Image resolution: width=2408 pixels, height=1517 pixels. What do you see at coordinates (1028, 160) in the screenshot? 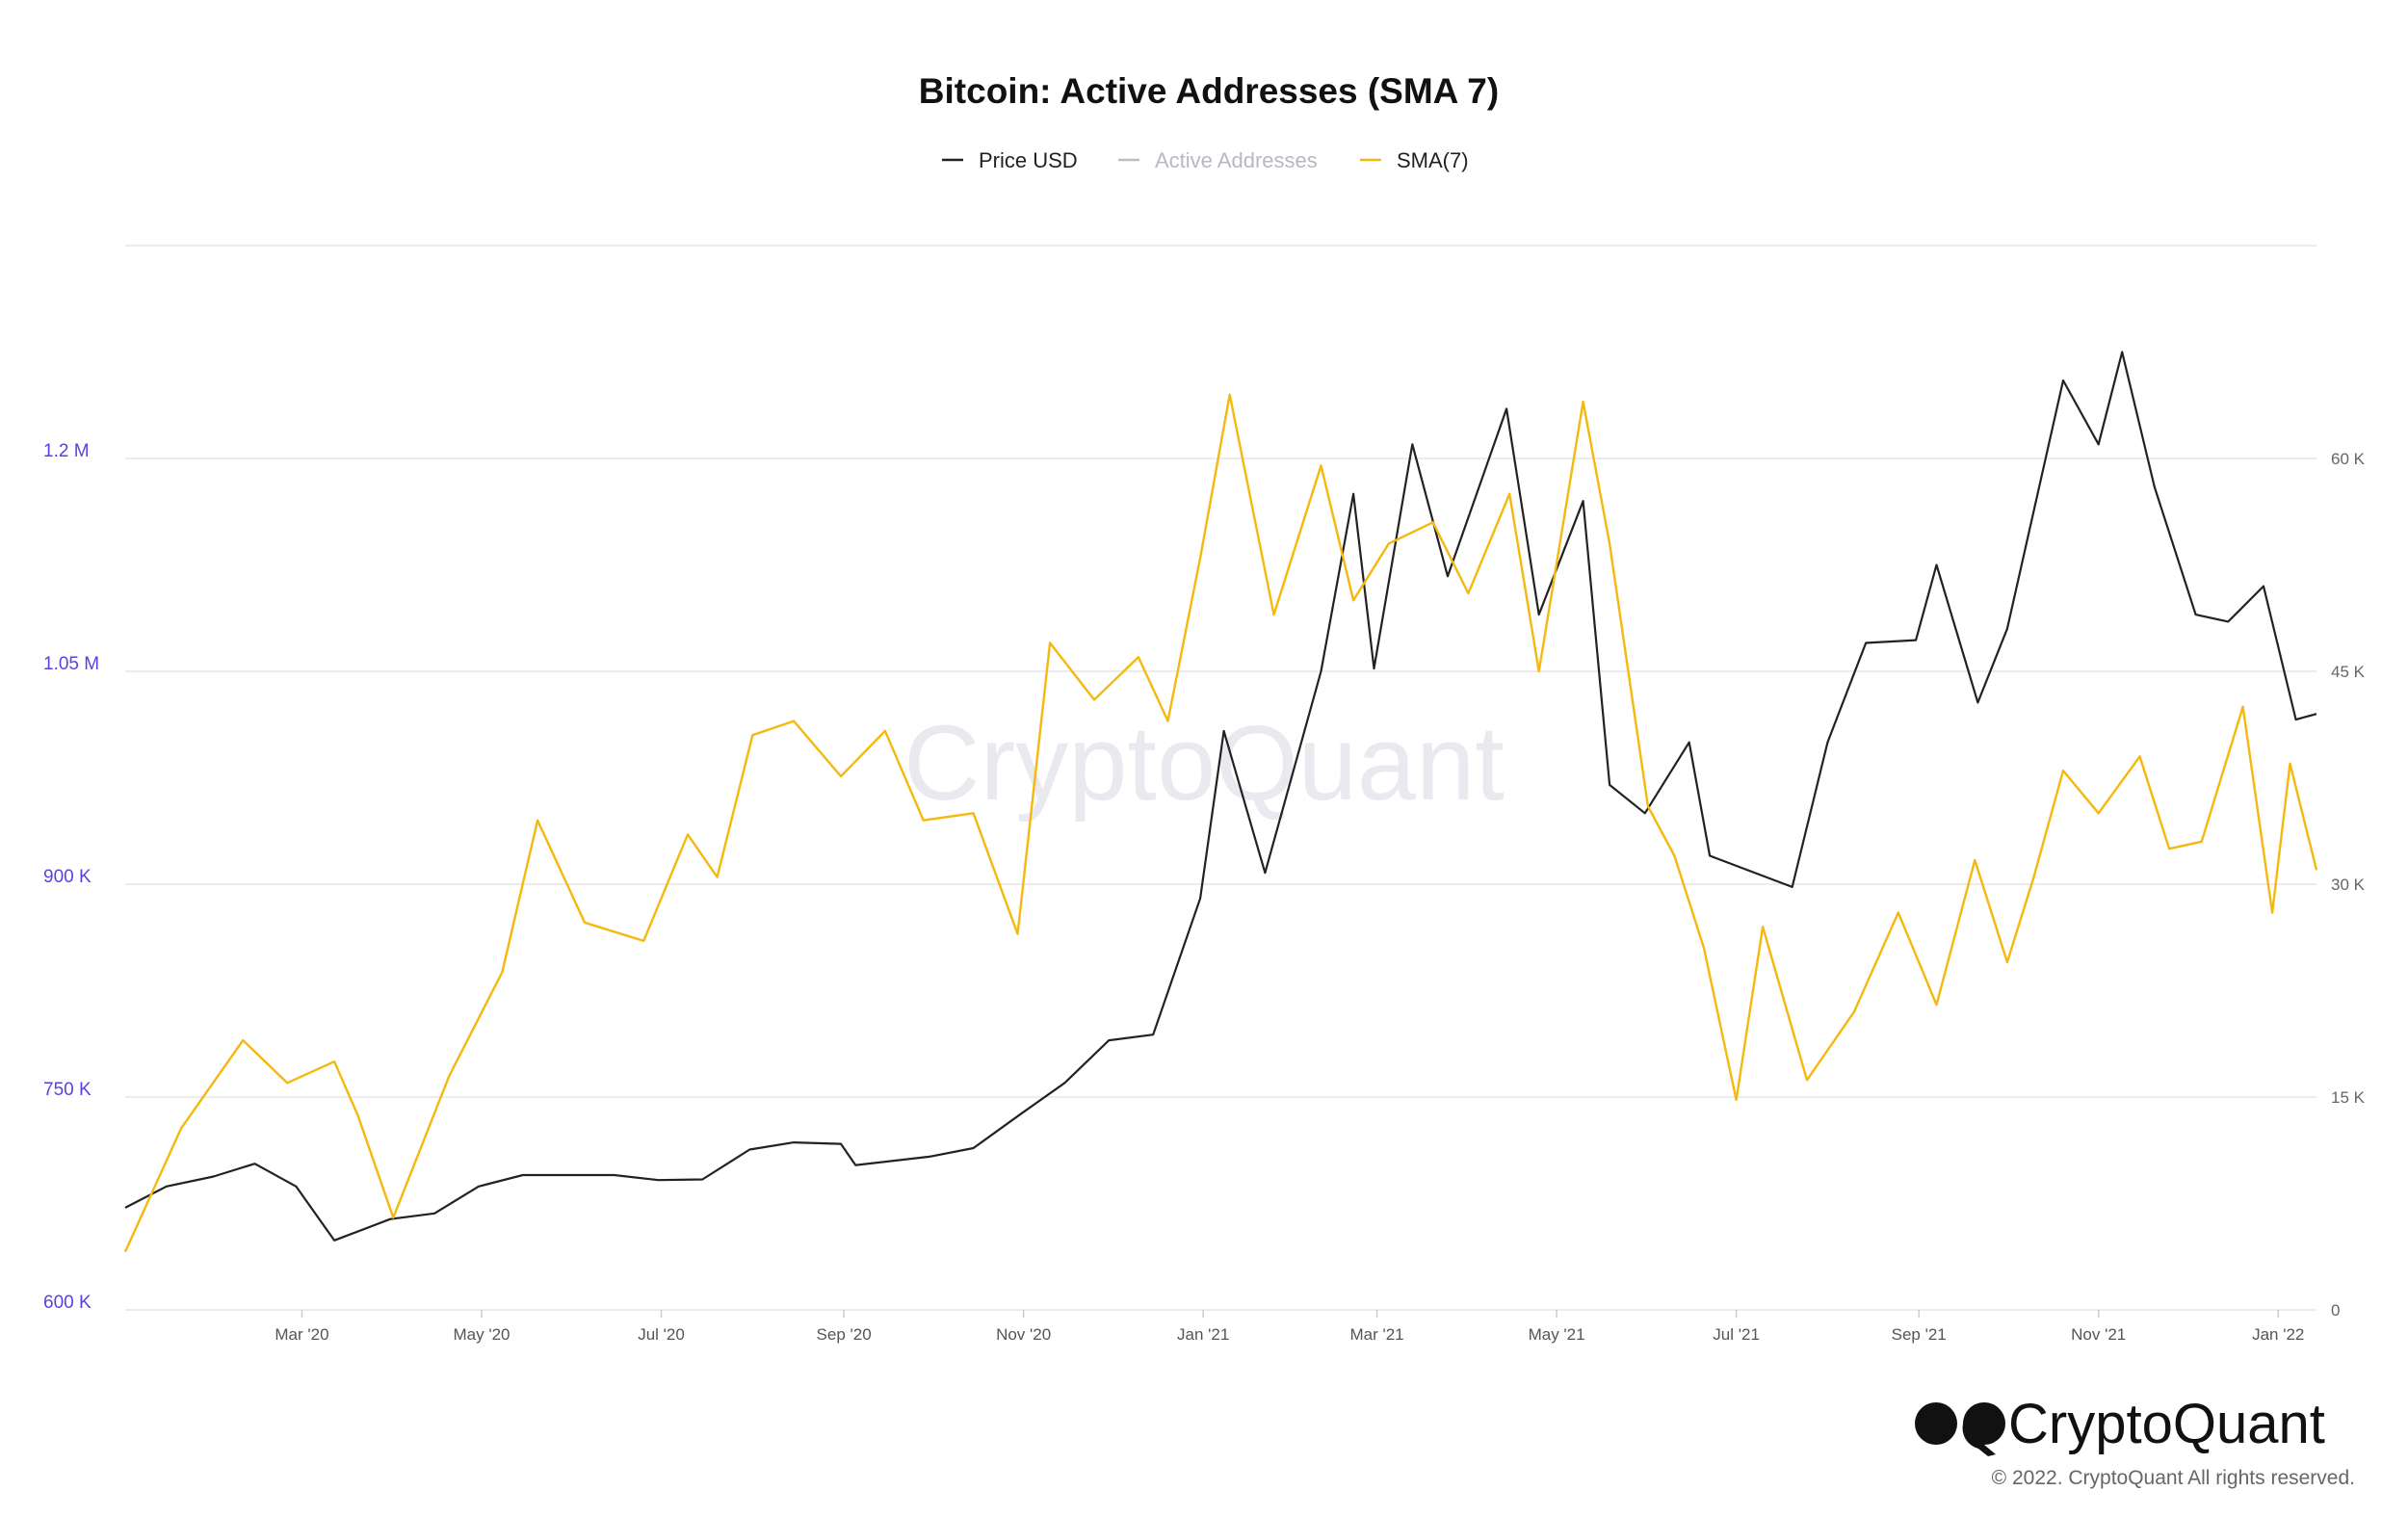
I see `legend-label: Price USD` at bounding box center [1028, 160].